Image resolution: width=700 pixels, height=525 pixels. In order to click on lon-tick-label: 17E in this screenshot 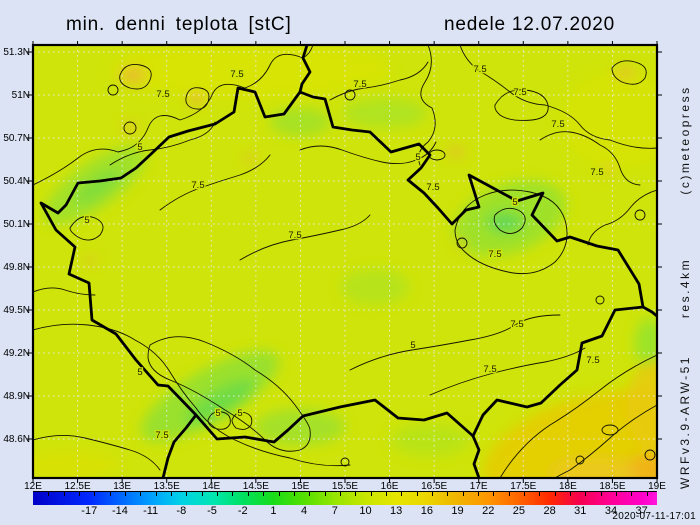, I will do `click(478, 486)`.